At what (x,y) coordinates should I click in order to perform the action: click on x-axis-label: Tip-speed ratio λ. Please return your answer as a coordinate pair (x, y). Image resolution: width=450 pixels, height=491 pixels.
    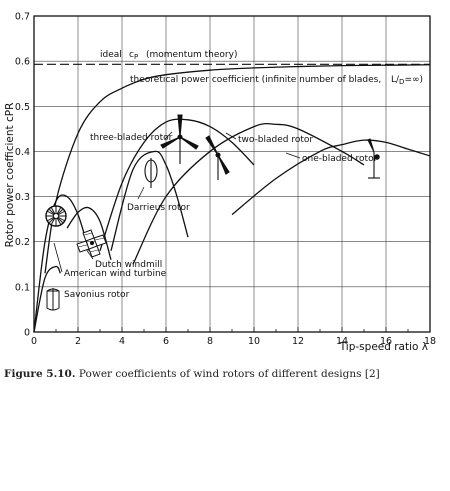
    Looking at the image, I should click on (383, 347).